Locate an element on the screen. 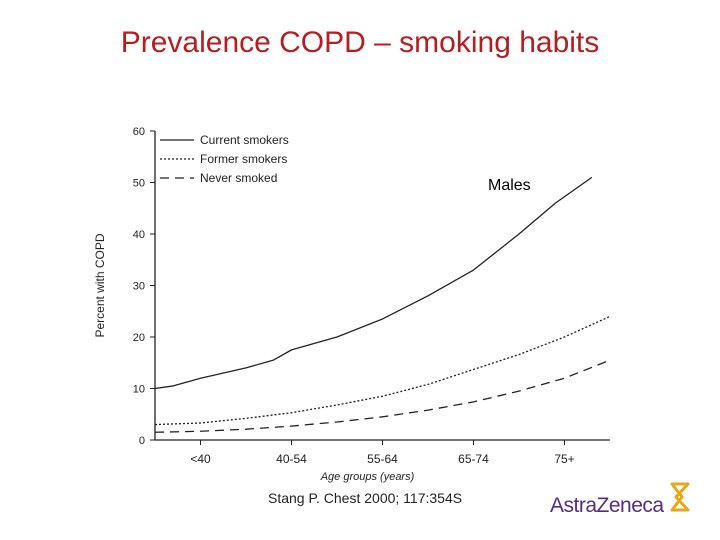 The image size is (720, 540). legend-label: Never smoked is located at coordinates (238, 178).